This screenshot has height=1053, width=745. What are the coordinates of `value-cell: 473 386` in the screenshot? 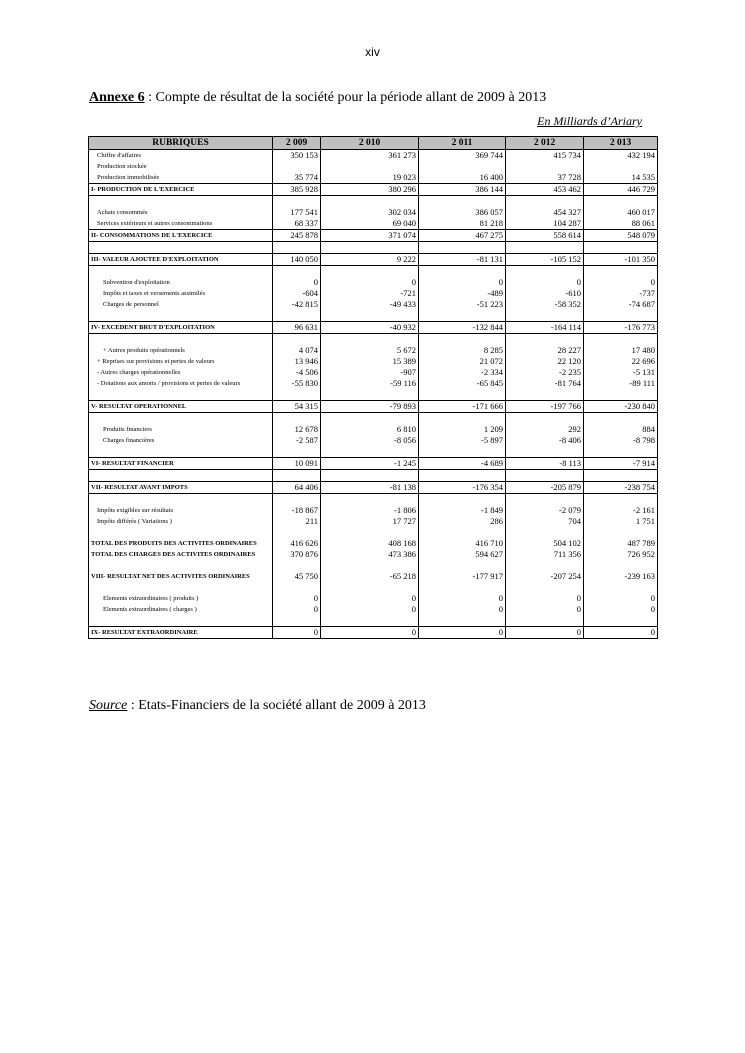 It's located at (369, 554).